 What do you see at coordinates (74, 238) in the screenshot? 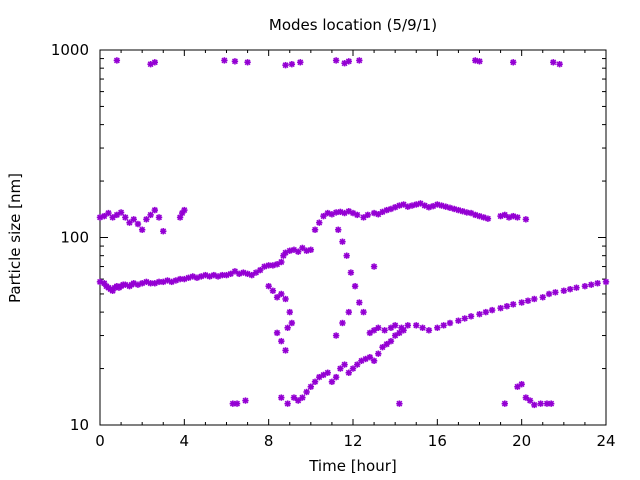
I see `y-tick-label: 100` at bounding box center [74, 238].